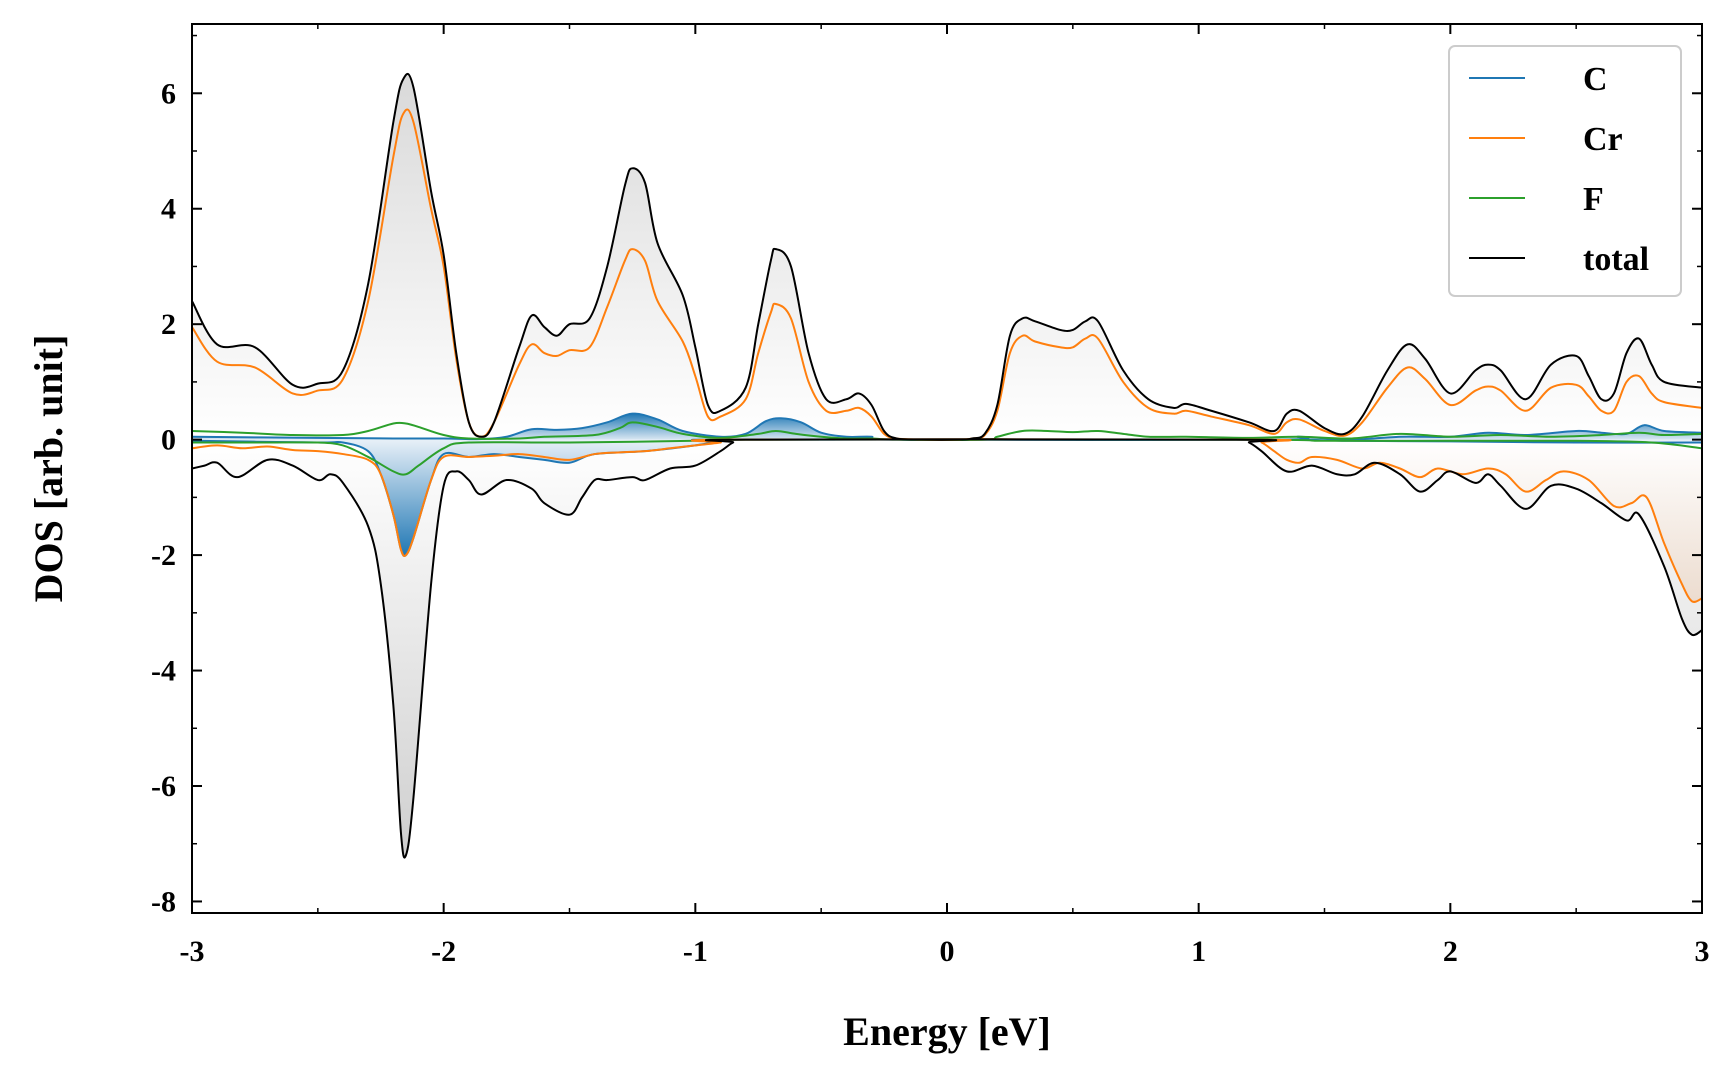  What do you see at coordinates (1616, 259) in the screenshot?
I see `legend-label-total: total` at bounding box center [1616, 259].